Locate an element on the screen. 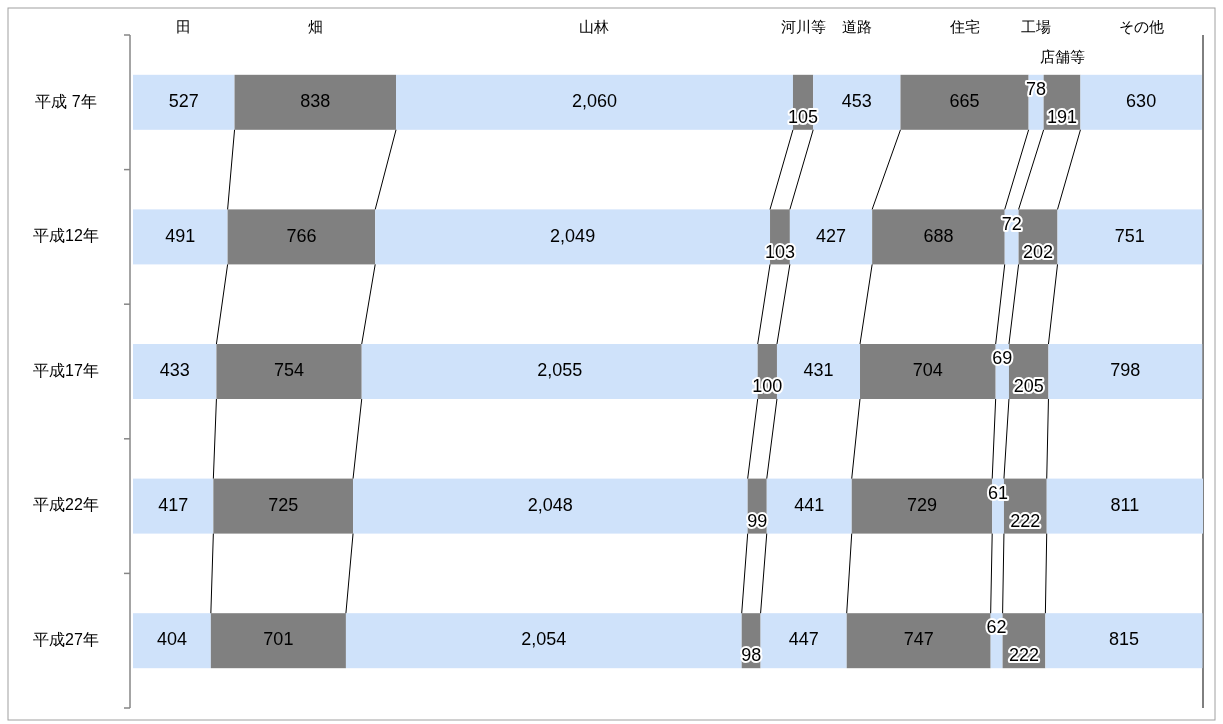 The width and height of the screenshot is (1223, 724). text: 工場 is located at coordinates (1036, 26).